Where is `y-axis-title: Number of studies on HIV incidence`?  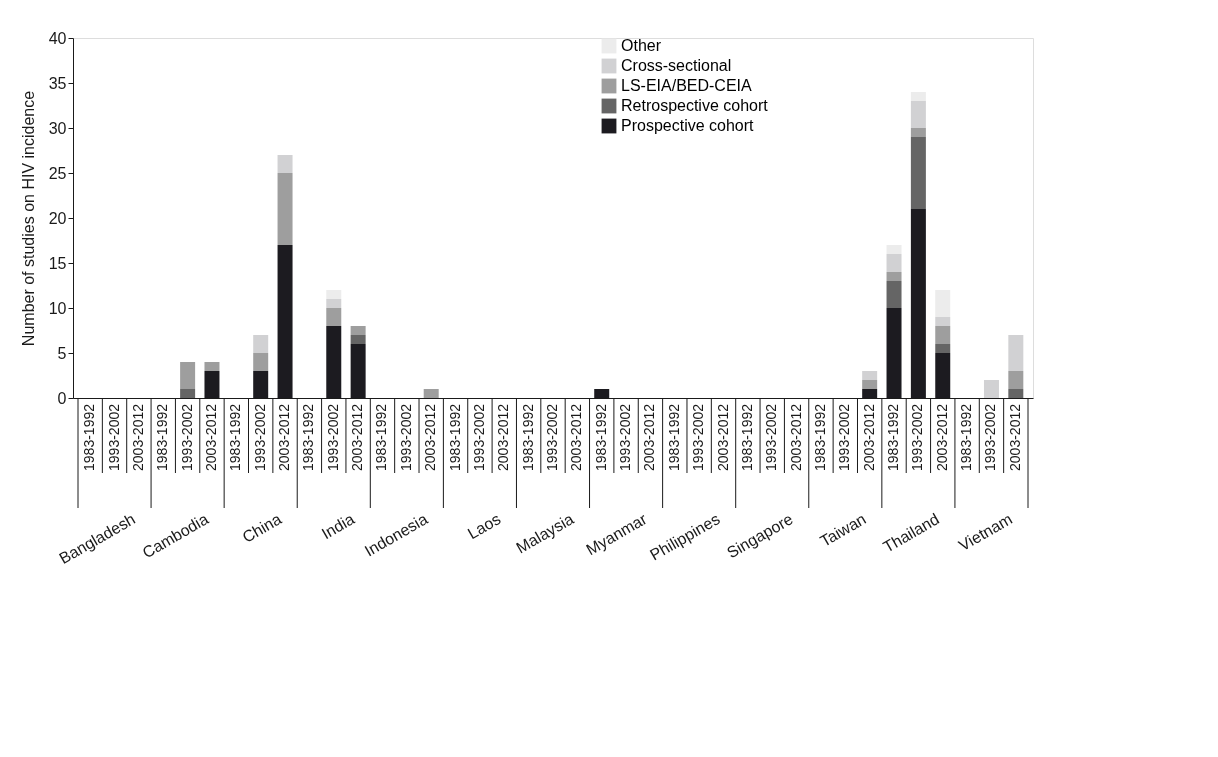
y-axis-title: Number of studies on HIV incidence is located at coordinates (28, 218).